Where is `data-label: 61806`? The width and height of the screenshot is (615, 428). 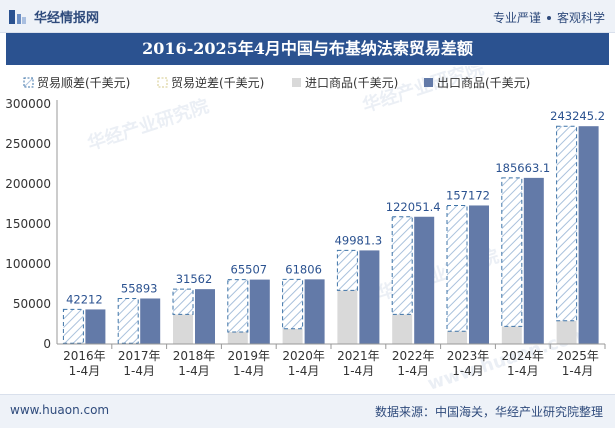 data-label: 61806 is located at coordinates (303, 269).